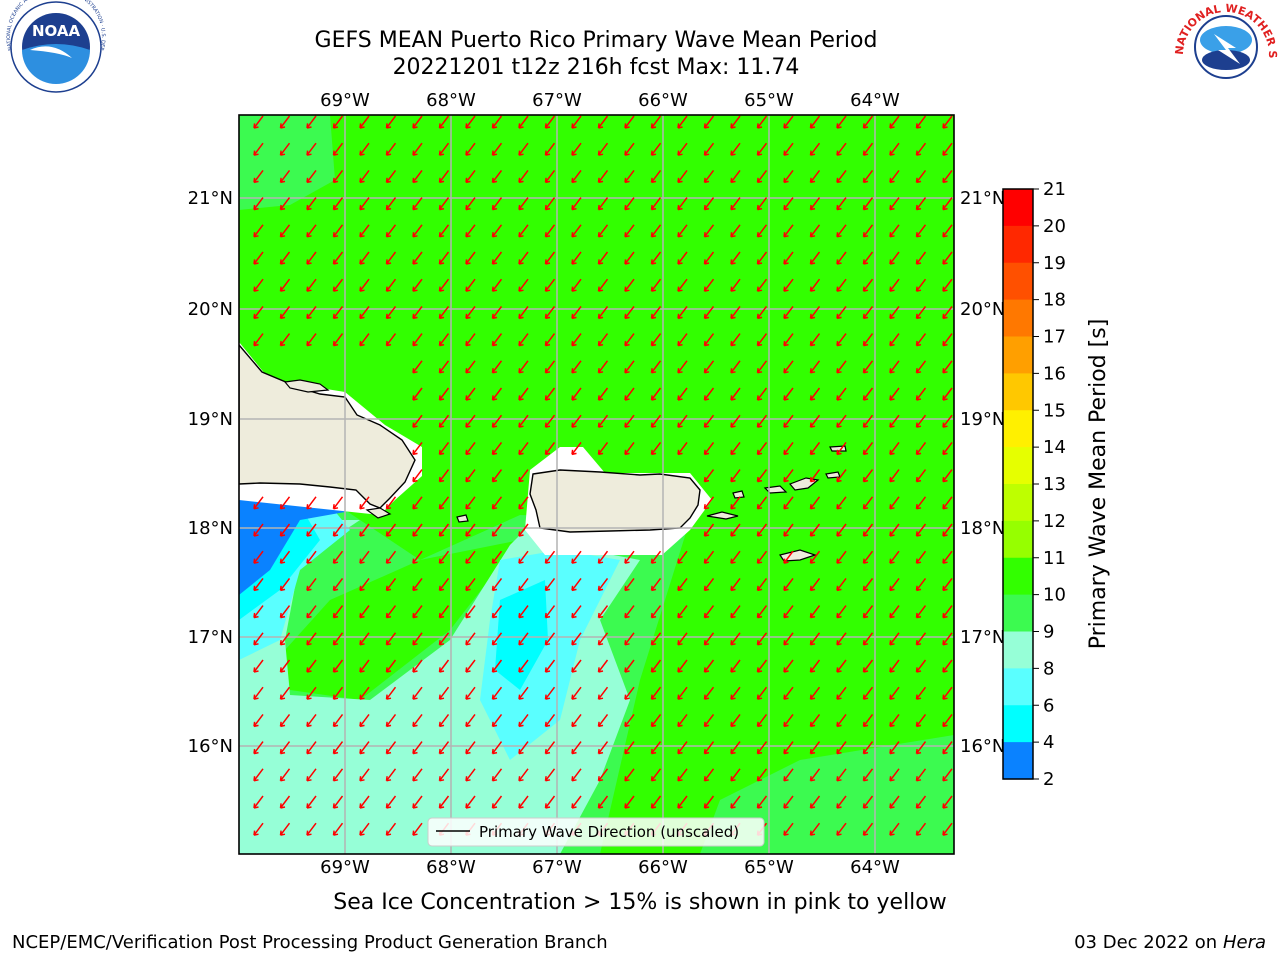 This screenshot has width=1280, height=960. What do you see at coordinates (345, 100) in the screenshot?
I see `lon-label-top: 69°W` at bounding box center [345, 100].